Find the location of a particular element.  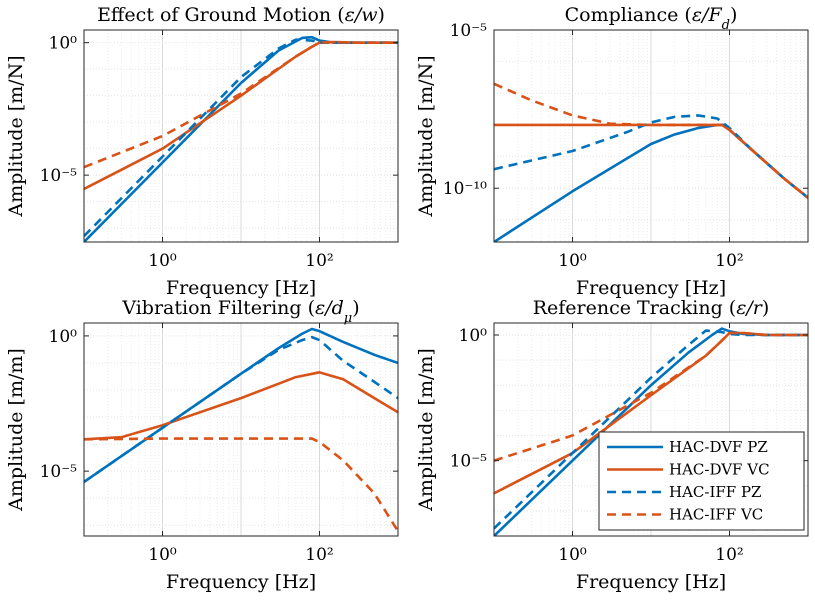

chart-title: Effect of Ground Motion (ε/w) is located at coordinates (241, 15).